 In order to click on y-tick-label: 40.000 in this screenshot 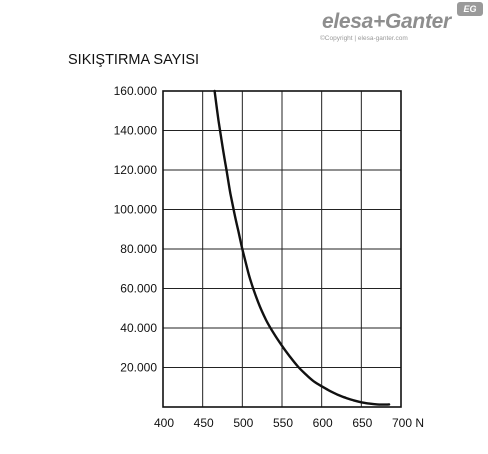, I will do `click(138, 328)`.